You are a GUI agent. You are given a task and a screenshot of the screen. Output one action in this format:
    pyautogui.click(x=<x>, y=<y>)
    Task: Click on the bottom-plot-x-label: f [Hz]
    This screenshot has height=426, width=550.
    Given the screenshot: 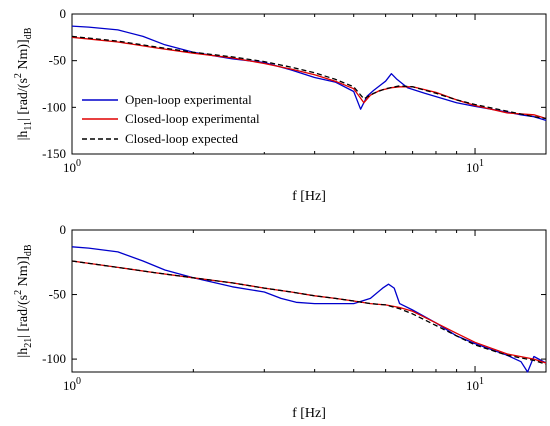 What is the action you would take?
    pyautogui.click(x=309, y=413)
    